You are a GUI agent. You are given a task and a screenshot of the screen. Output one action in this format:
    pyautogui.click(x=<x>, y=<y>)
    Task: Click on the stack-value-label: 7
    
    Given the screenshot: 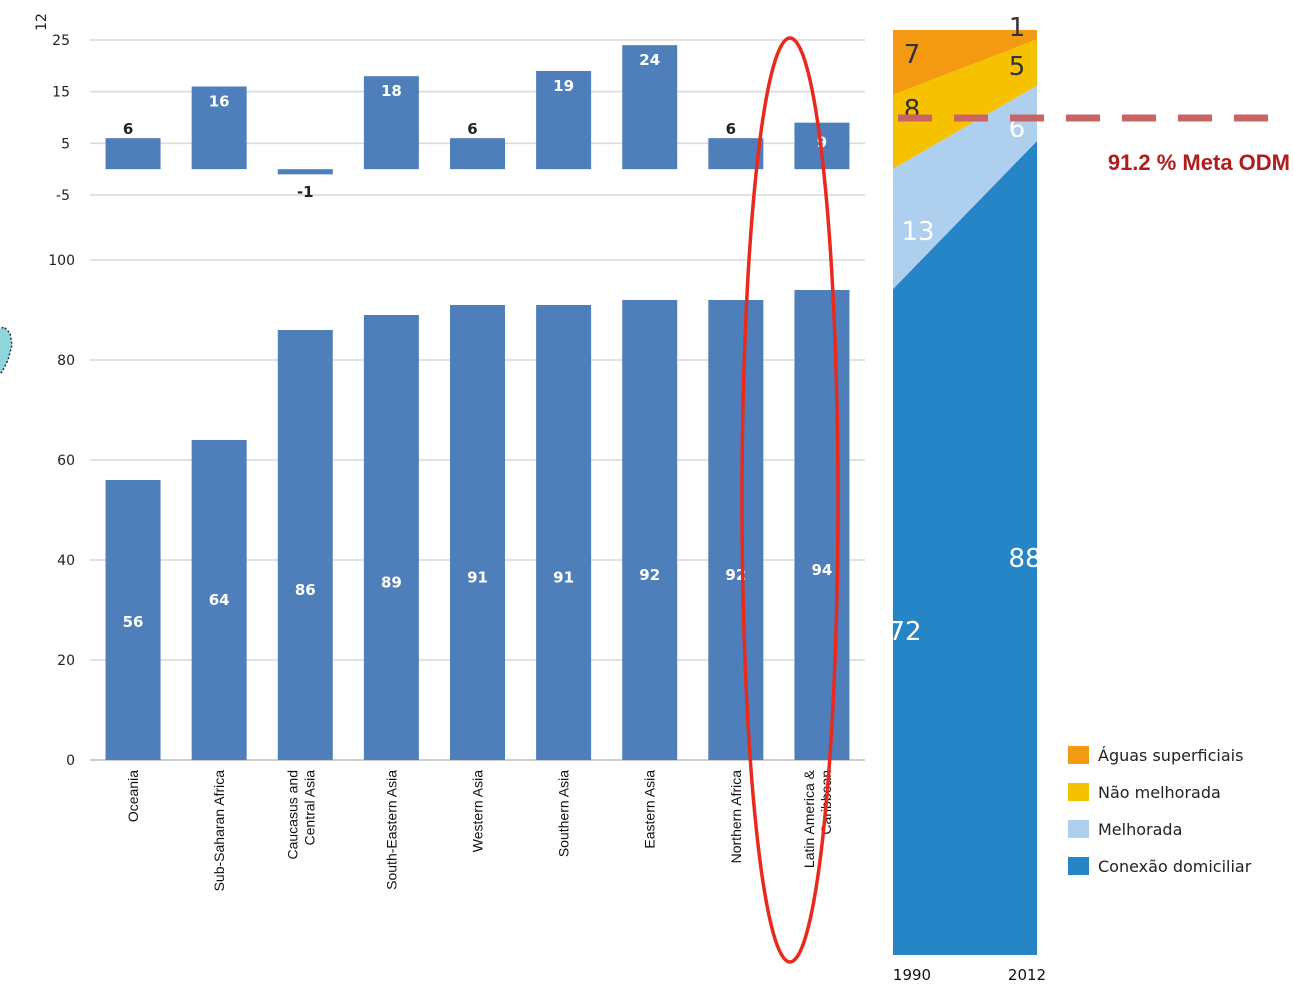 What is the action you would take?
    pyautogui.click(x=912, y=55)
    